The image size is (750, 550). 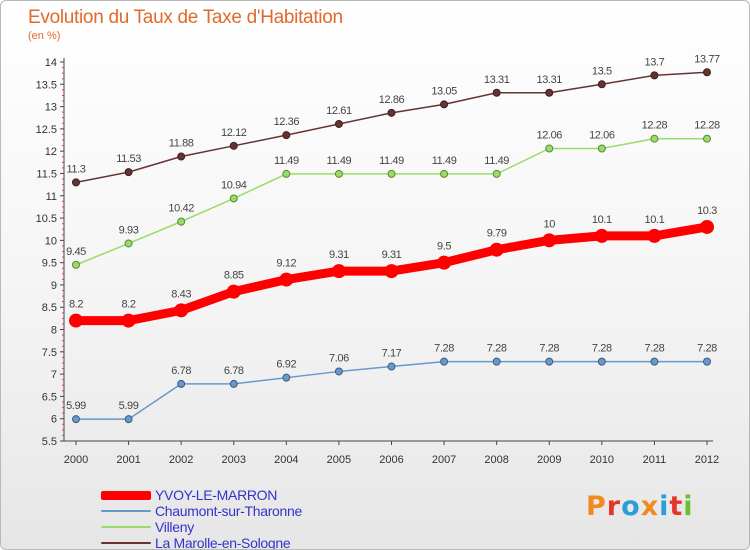 What do you see at coordinates (392, 354) in the screenshot?
I see `data-label-1: 7.17` at bounding box center [392, 354].